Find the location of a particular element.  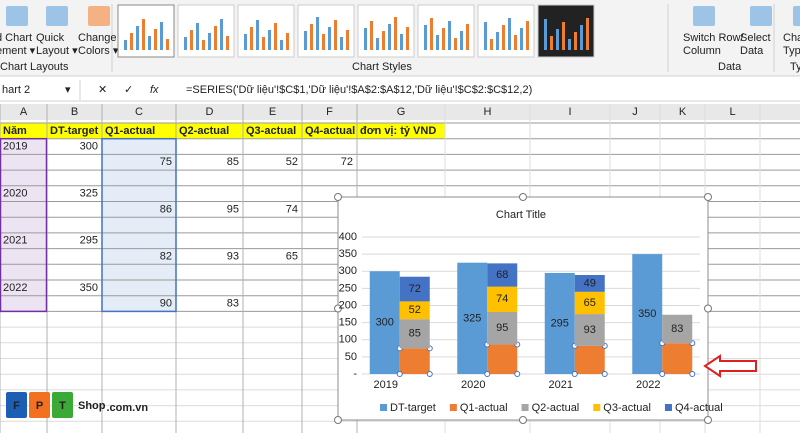

cell: 74 is located at coordinates (292, 209).